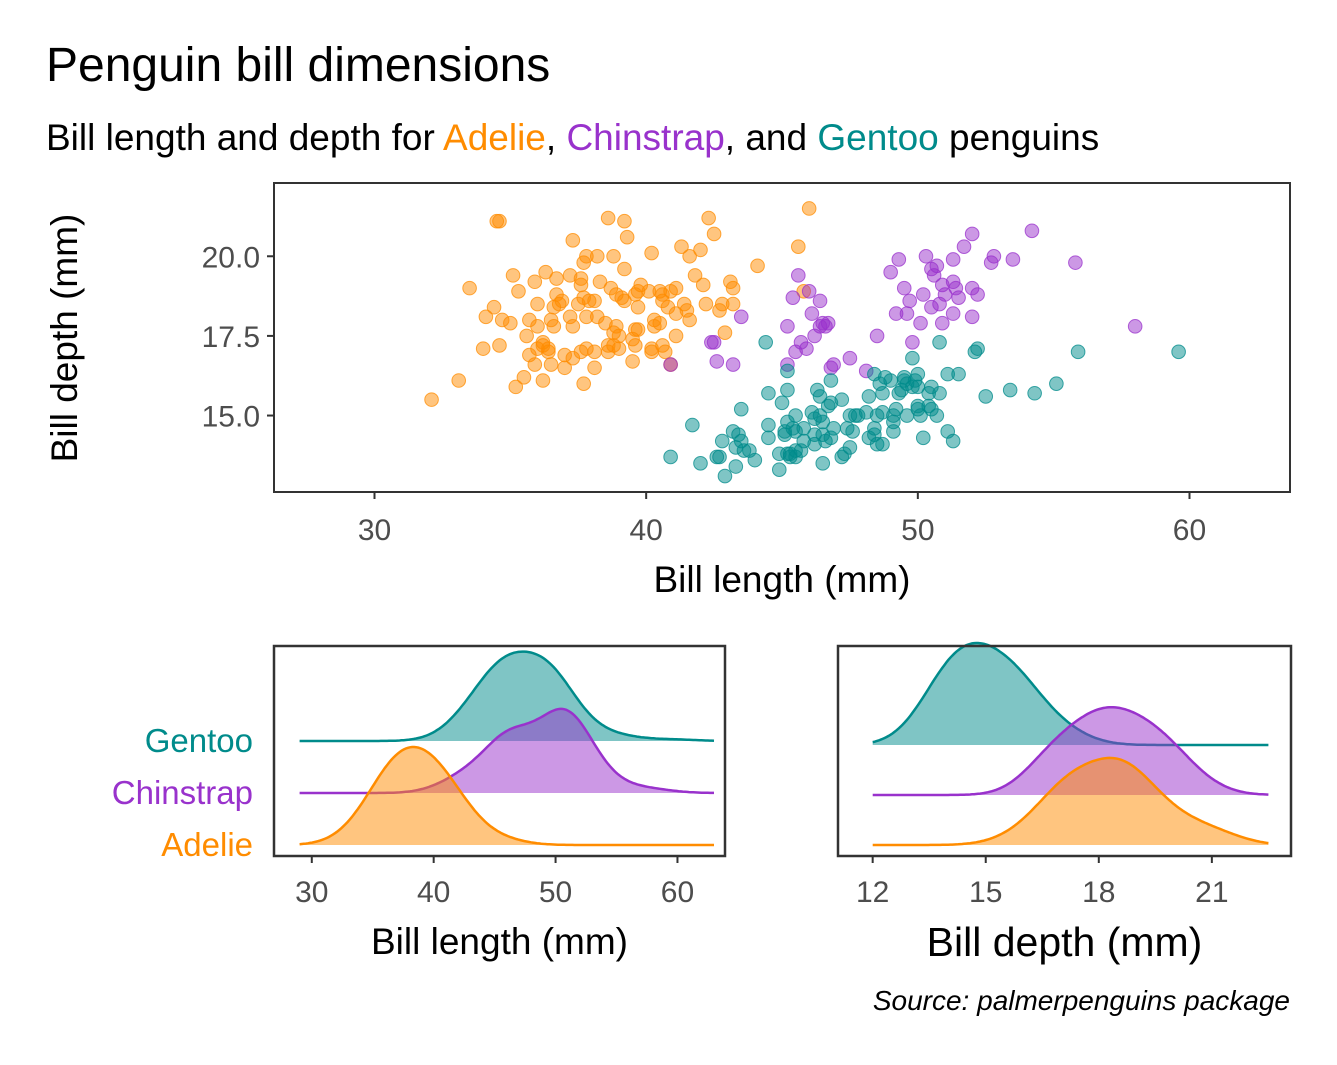 The image size is (1337, 1065). What do you see at coordinates (1211, 892) in the screenshot?
I see `depth-x-tick-label: 21` at bounding box center [1211, 892].